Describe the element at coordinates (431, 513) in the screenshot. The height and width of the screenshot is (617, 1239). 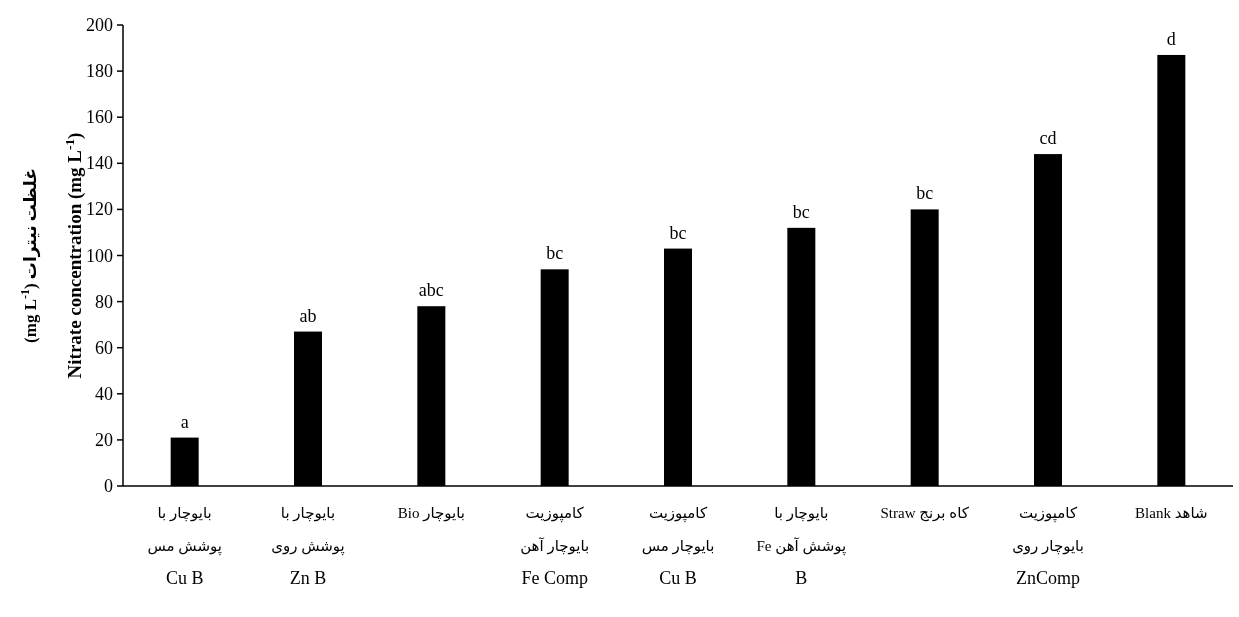
I see `x-tick-label: بایوچار Bio` at that location.